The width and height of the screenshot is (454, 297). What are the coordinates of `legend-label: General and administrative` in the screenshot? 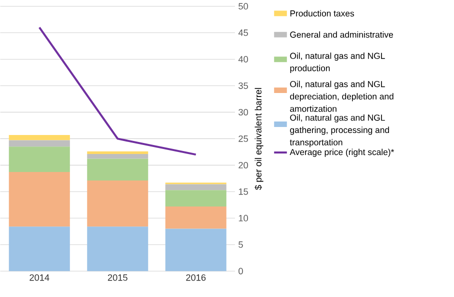 It's located at (341, 34).